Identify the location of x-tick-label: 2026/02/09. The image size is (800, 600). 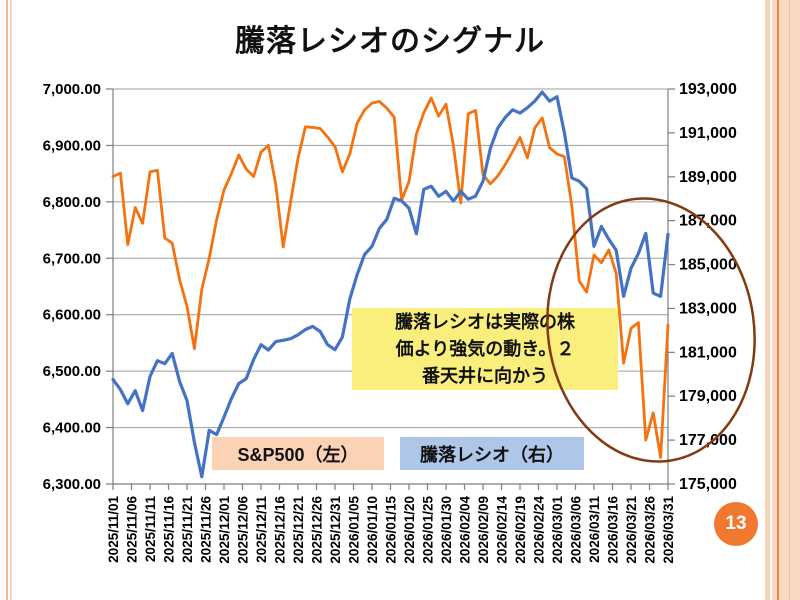
(483, 530).